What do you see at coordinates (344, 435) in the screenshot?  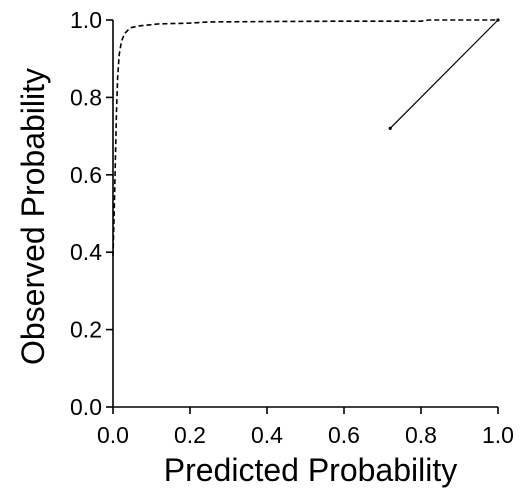 I see `x-tick-label: 0.6` at bounding box center [344, 435].